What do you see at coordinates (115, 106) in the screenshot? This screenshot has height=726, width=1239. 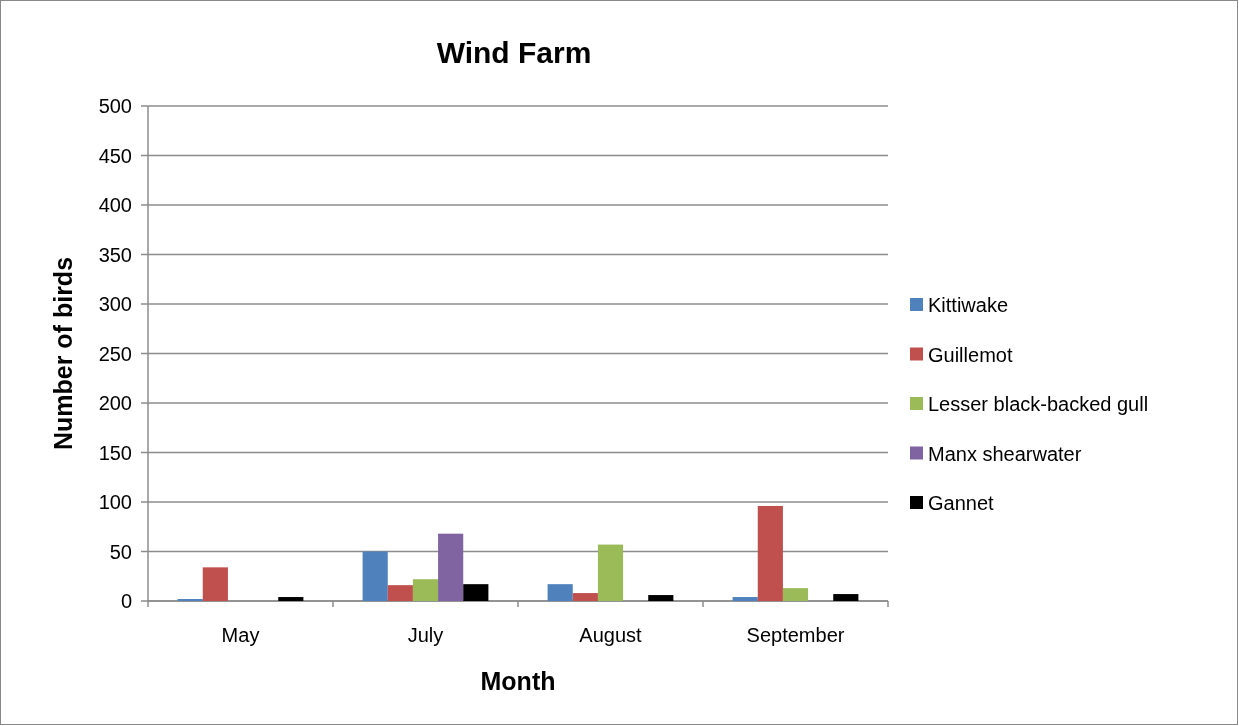 I see `y-tick-label: 500` at bounding box center [115, 106].